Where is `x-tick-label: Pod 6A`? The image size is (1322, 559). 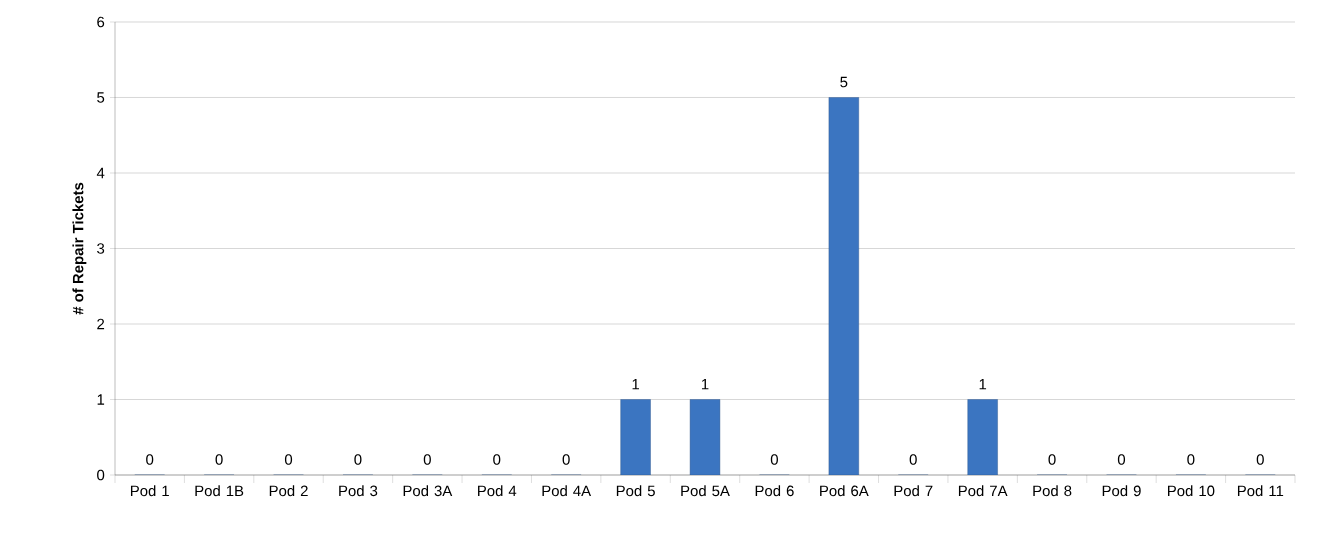 x-tick-label: Pod 6A is located at coordinates (844, 491).